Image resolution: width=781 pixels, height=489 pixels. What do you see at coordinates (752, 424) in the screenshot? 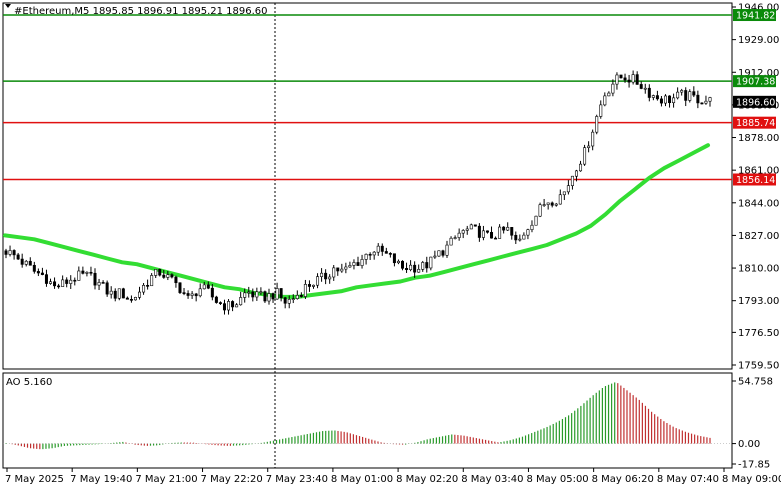
I see `ao-axis: 54.758 0.00 -17.85` at bounding box center [752, 424].